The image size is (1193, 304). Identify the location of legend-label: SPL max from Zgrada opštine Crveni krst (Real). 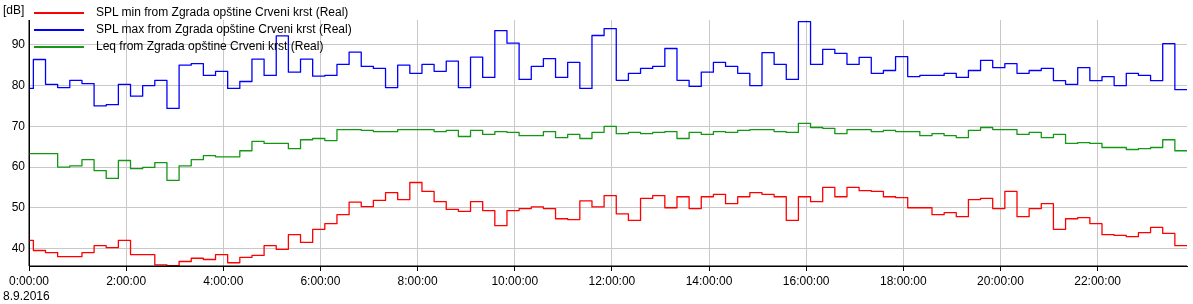
(224, 29).